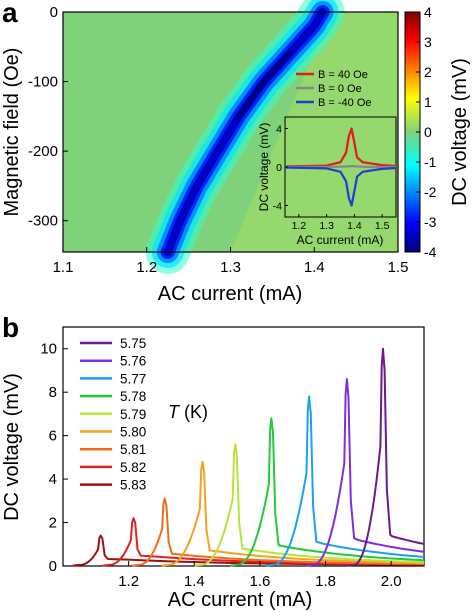  I want to click on legend-title-symbol: T, so click(174, 412).